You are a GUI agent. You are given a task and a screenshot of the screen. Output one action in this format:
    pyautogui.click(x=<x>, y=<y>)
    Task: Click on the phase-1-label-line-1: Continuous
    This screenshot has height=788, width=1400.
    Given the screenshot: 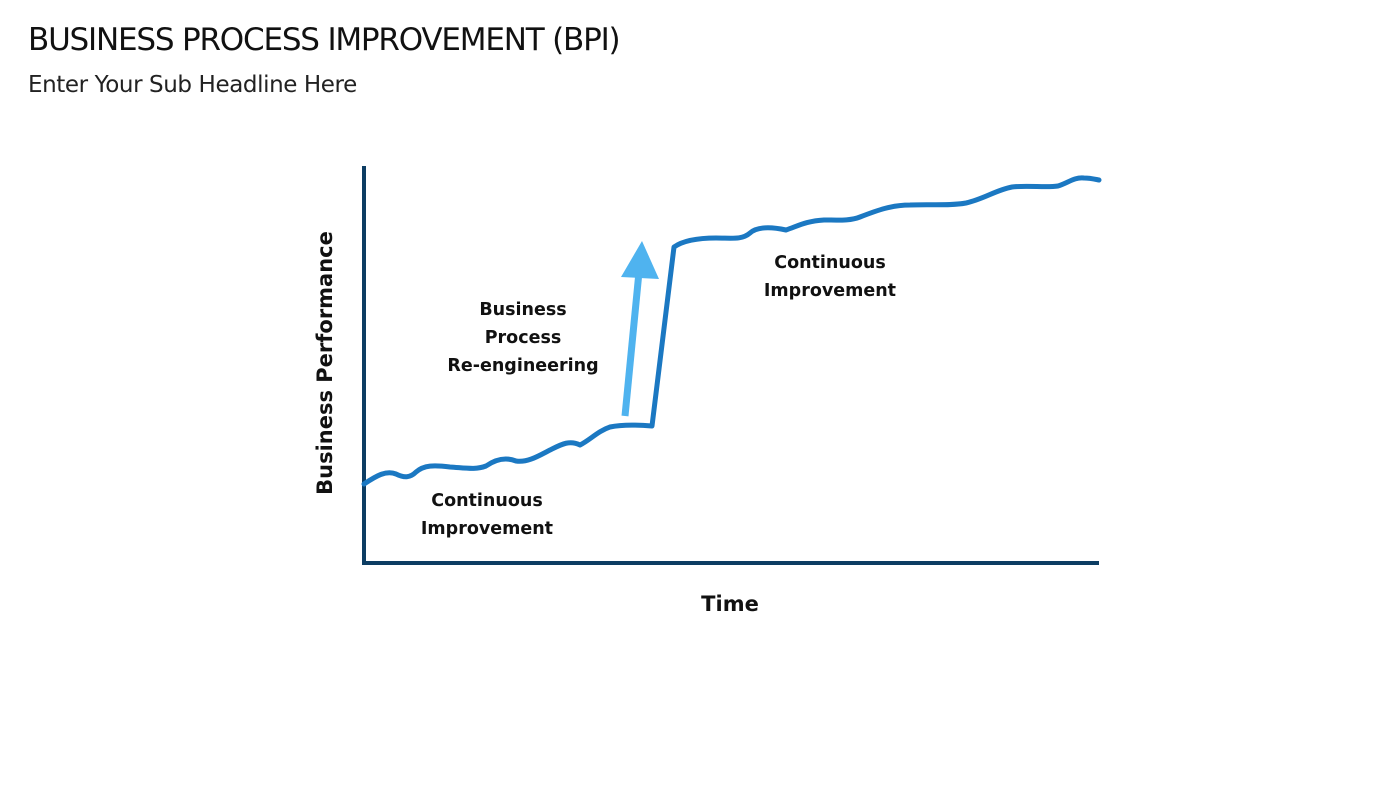 What is the action you would take?
    pyautogui.click(x=487, y=501)
    